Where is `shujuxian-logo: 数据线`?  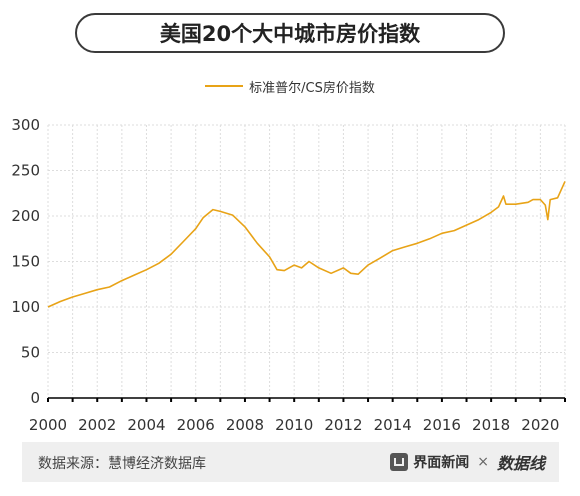
shujuxian-logo: 数据线 is located at coordinates (520, 463).